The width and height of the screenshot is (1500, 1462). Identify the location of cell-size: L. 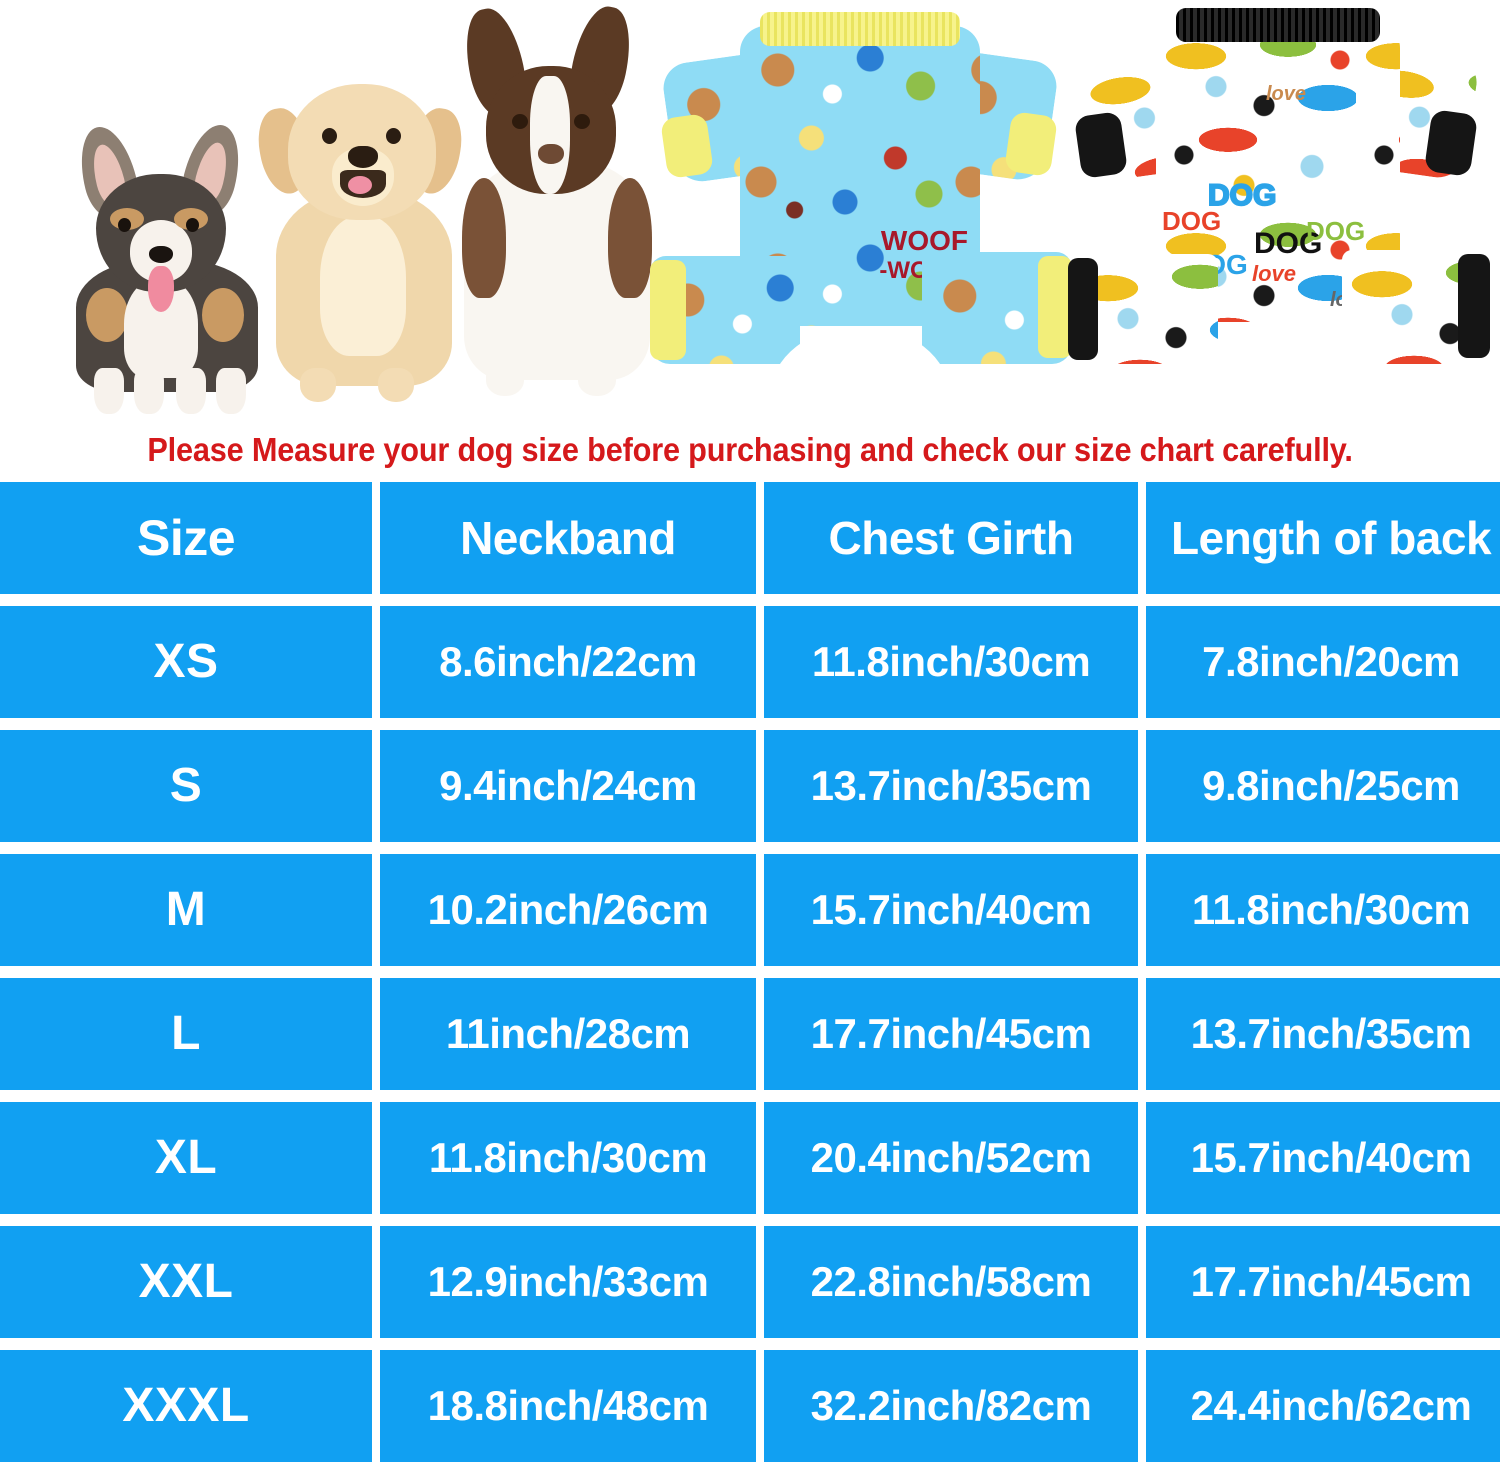
(186, 1034).